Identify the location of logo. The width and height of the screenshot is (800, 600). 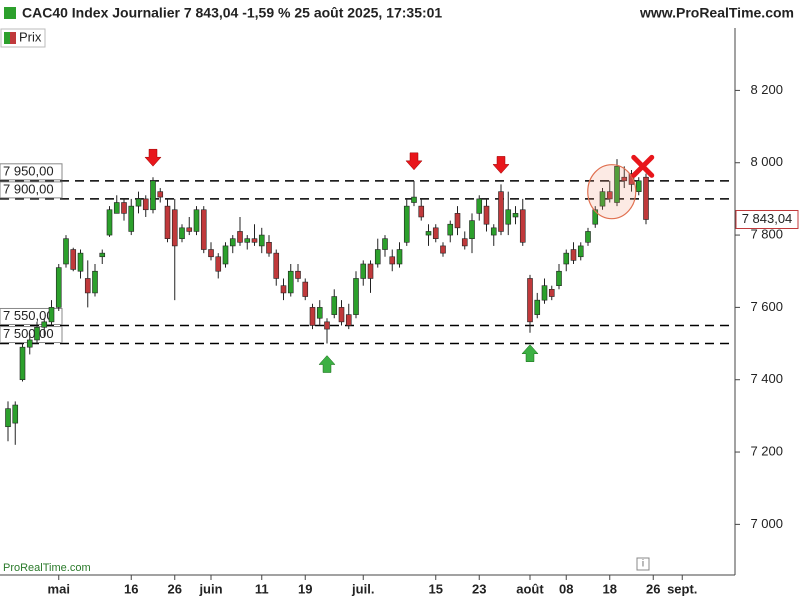
(10, 13).